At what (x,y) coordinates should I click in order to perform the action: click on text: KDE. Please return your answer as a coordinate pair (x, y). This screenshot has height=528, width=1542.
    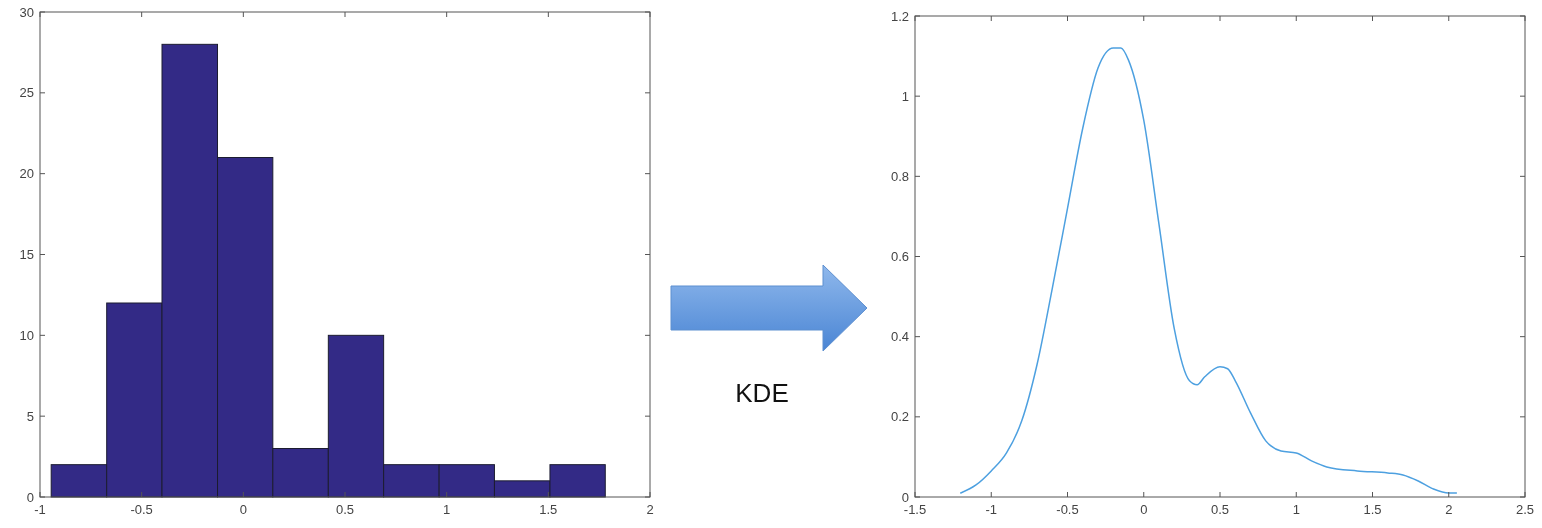
    Looking at the image, I should click on (762, 393).